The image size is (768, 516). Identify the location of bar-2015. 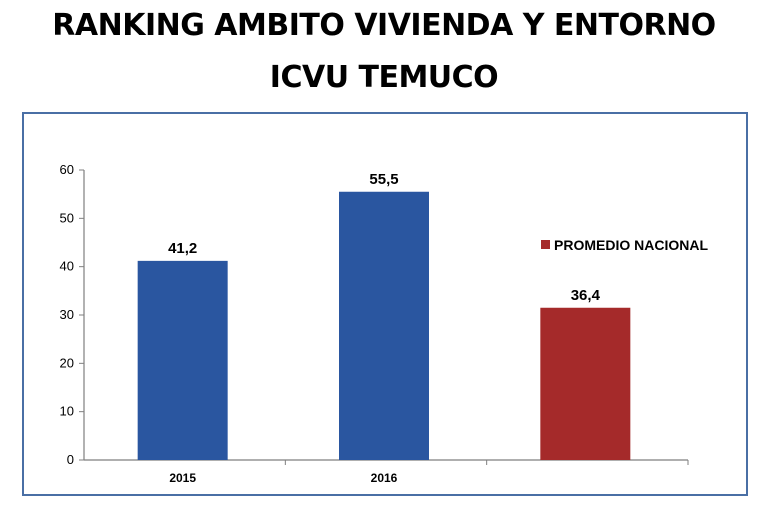
(182, 360).